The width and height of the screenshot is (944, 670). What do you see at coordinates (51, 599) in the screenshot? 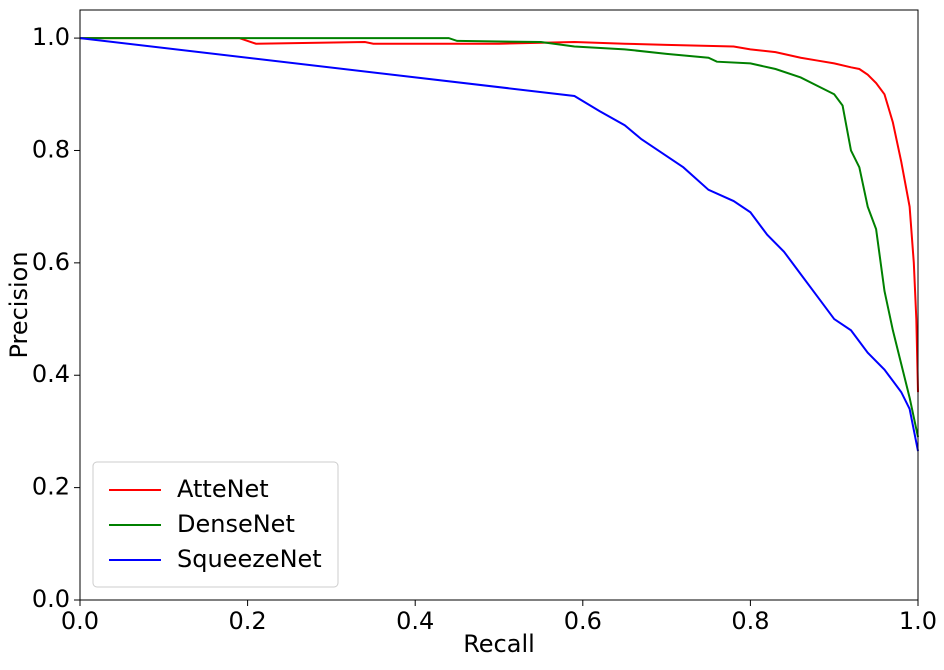
I see `y-tick-label: 0.0` at bounding box center [51, 599].